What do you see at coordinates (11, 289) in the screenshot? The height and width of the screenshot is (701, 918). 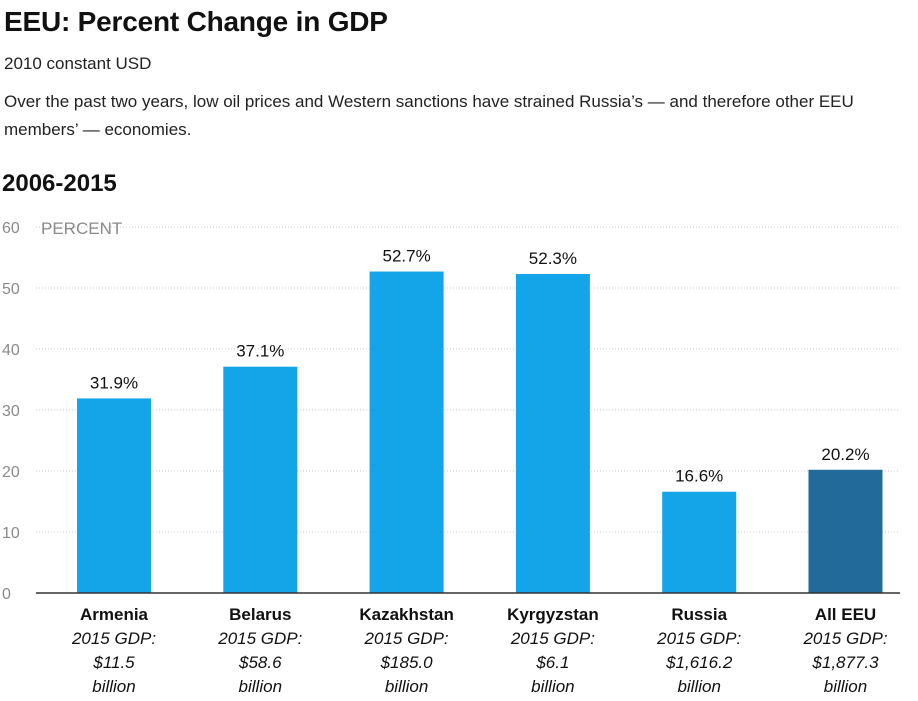 I see `y-tick-label: 50` at bounding box center [11, 289].